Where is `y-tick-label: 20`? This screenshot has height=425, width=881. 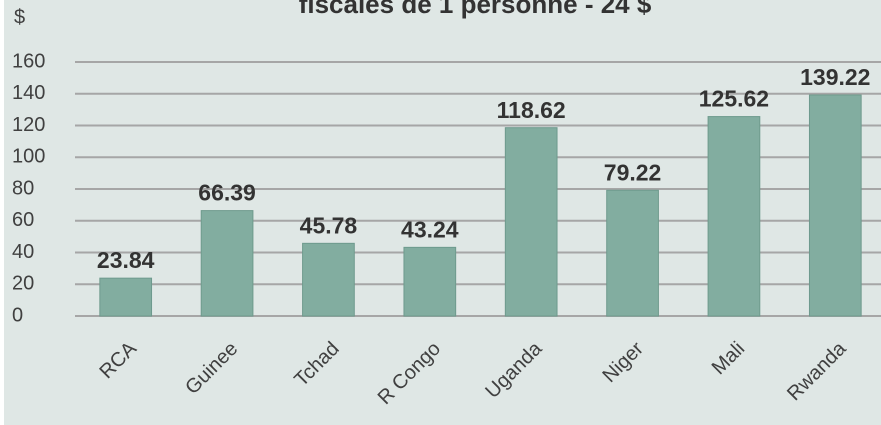
y-tick-label: 20 is located at coordinates (23, 284).